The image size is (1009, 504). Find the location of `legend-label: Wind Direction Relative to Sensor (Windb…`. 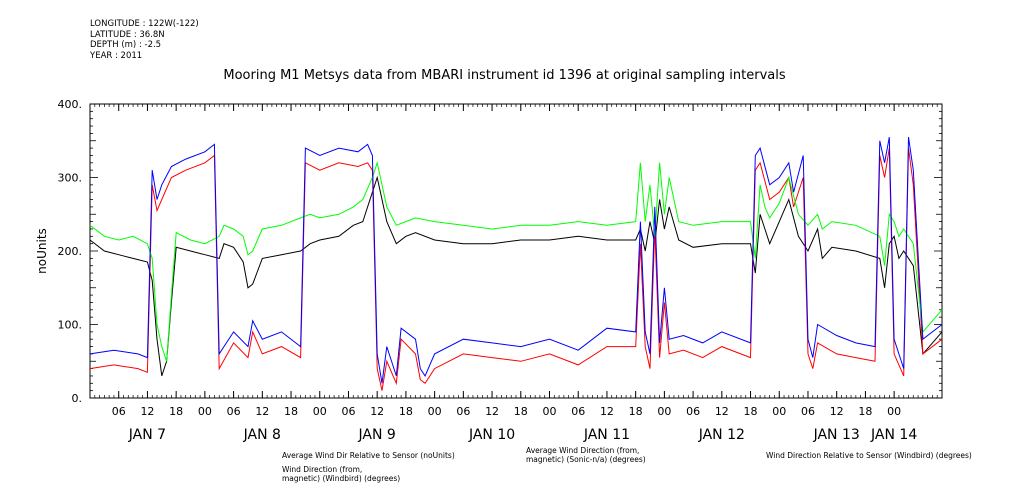

legend-label: Wind Direction Relative to Sensor (Windb… is located at coordinates (869, 455).